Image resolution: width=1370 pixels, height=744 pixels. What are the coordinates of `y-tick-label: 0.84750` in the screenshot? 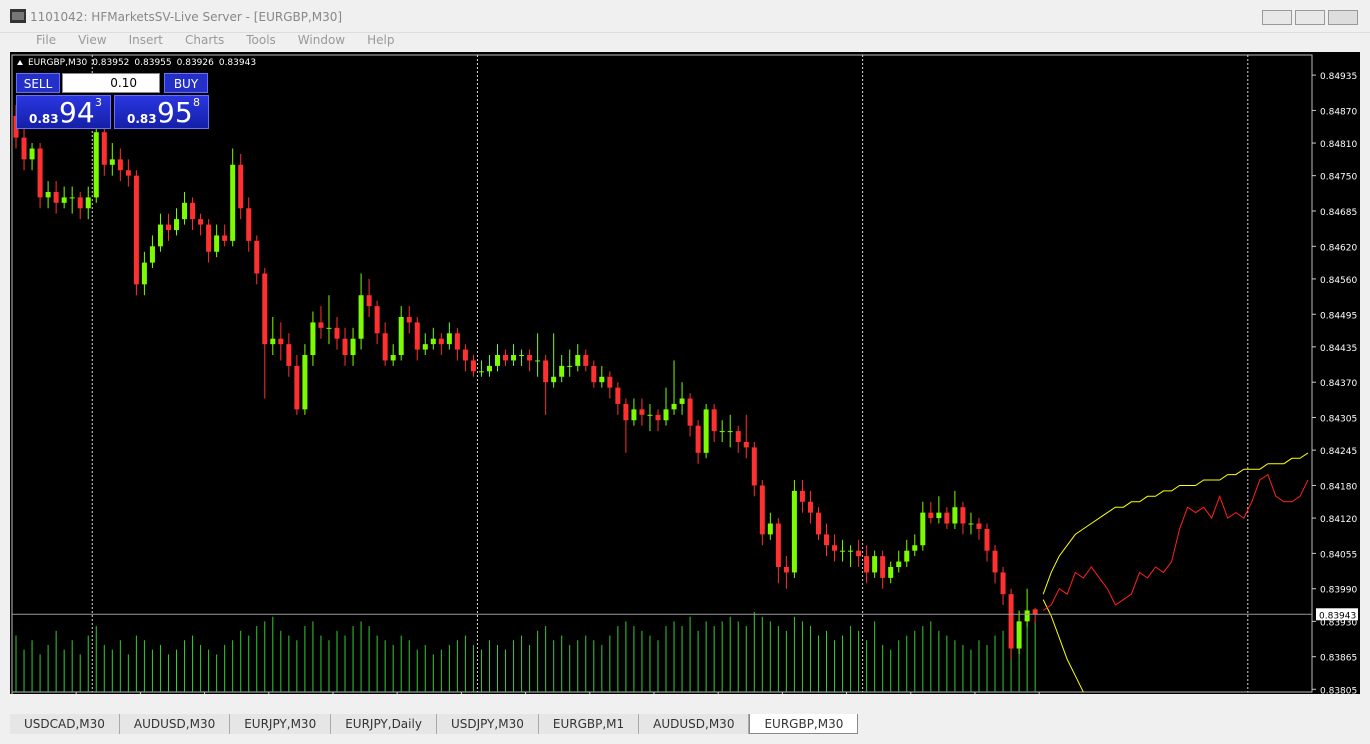 It's located at (1338, 178).